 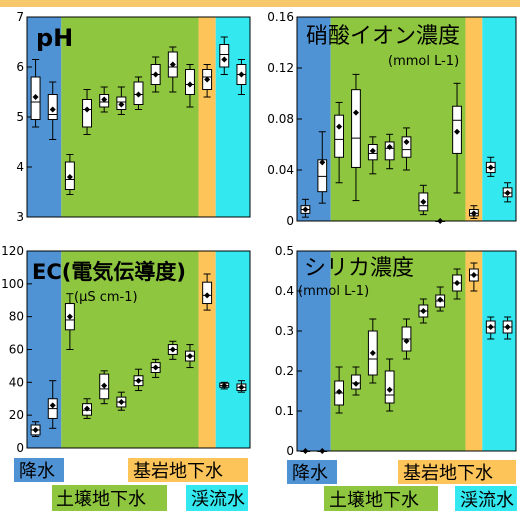 I want to click on legend-right: 降水 基岩地下水 土壌地下水 渓流水, so click(x=402, y=485).